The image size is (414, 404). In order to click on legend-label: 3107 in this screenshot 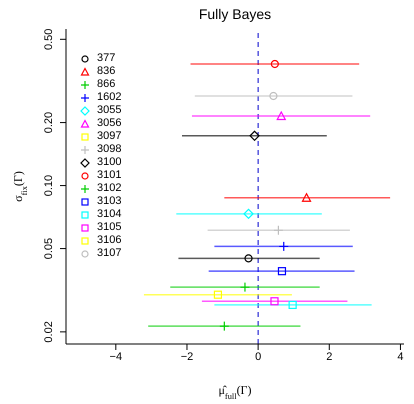, I will do `click(109, 253)`.